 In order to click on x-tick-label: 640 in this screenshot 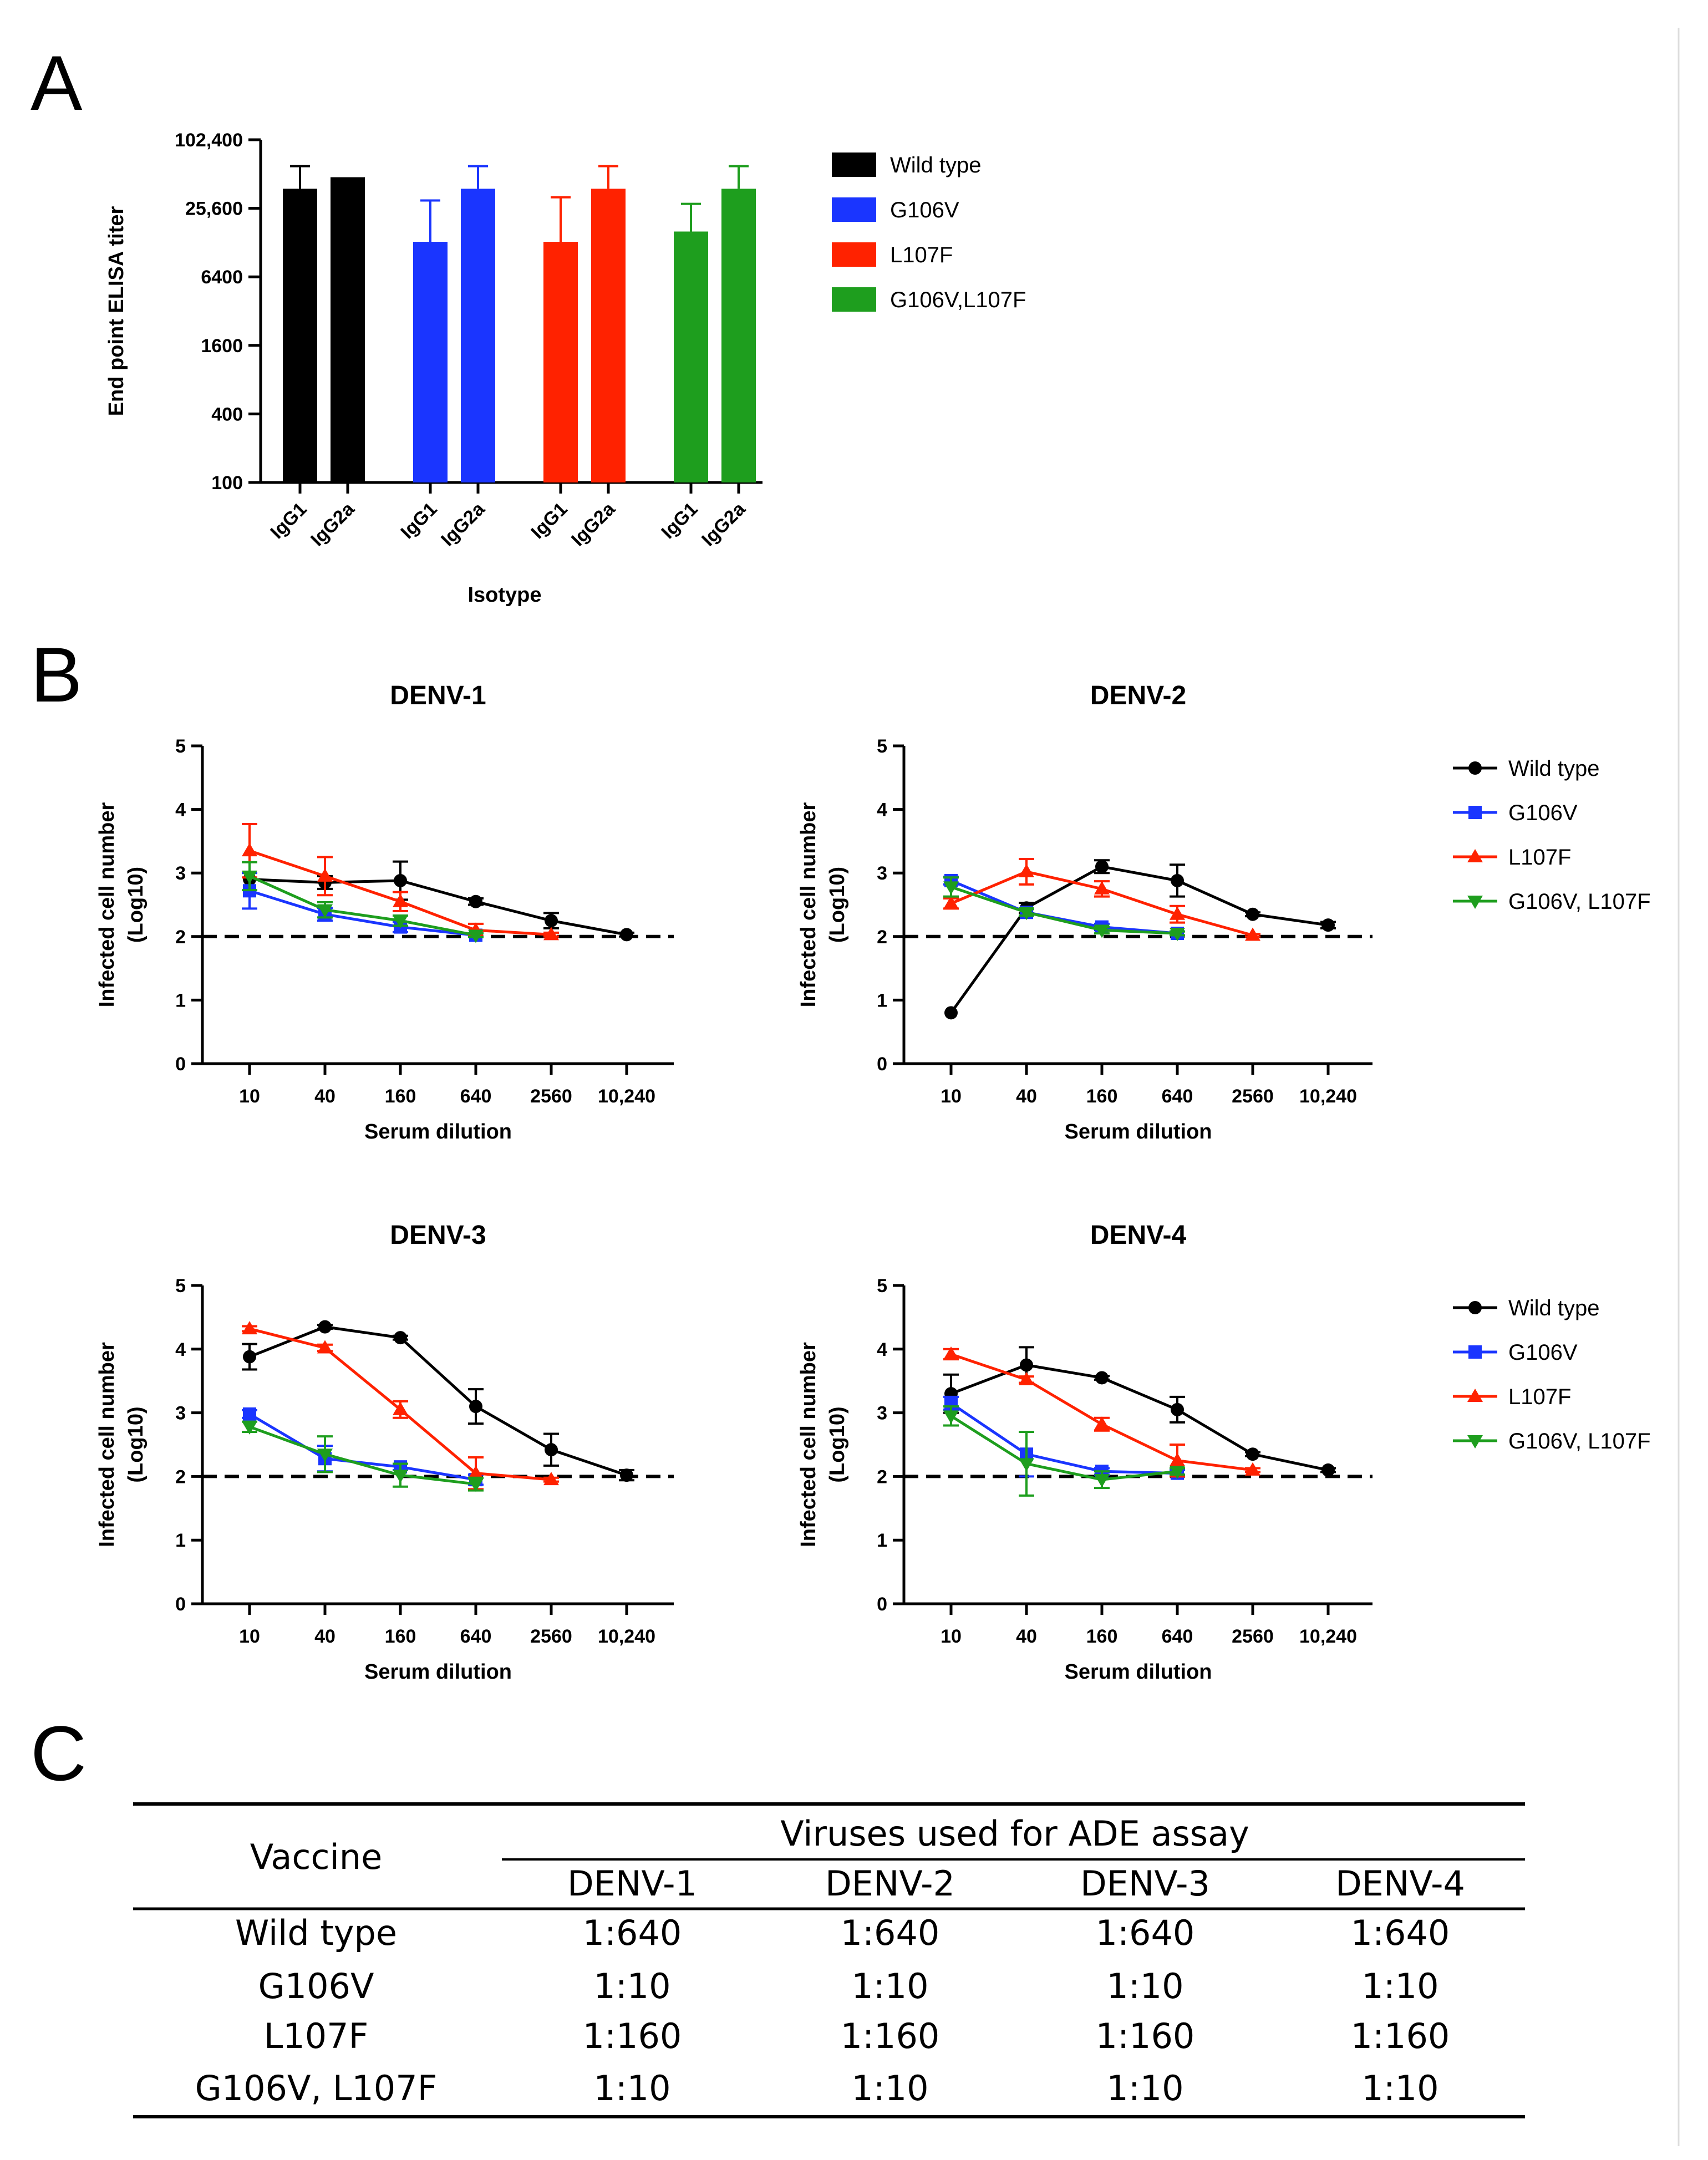, I will do `click(1177, 1096)`.